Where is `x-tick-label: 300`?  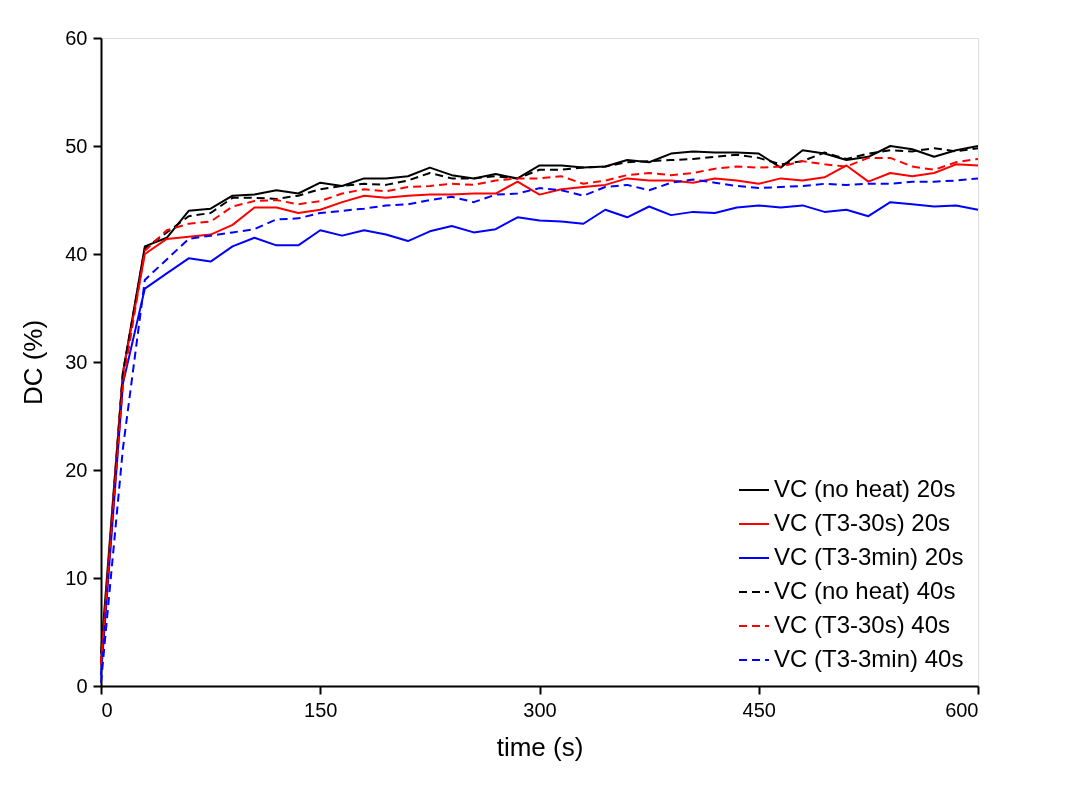 x-tick-label: 300 is located at coordinates (540, 709).